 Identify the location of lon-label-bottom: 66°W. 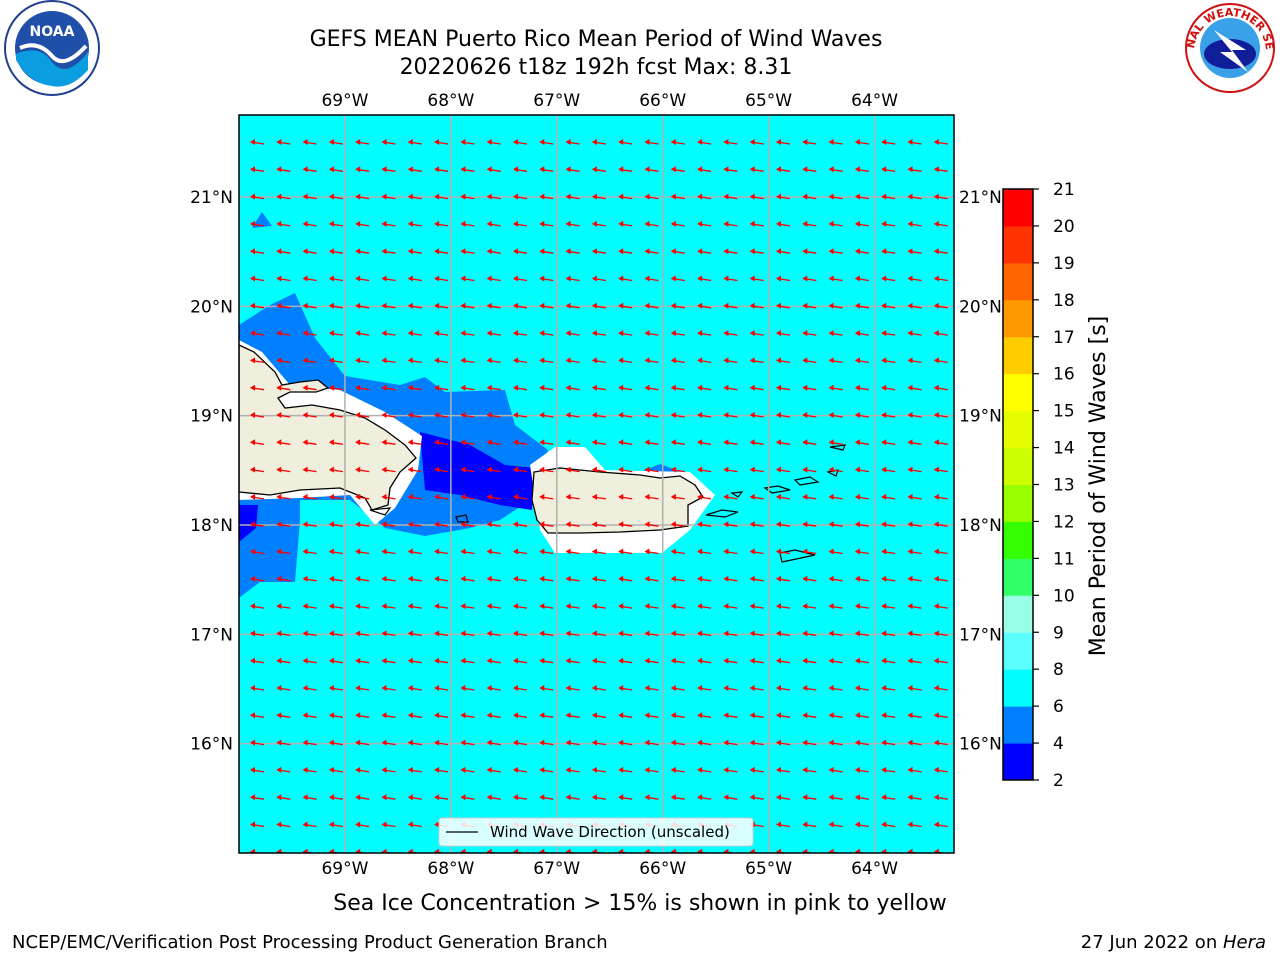
(662, 869).